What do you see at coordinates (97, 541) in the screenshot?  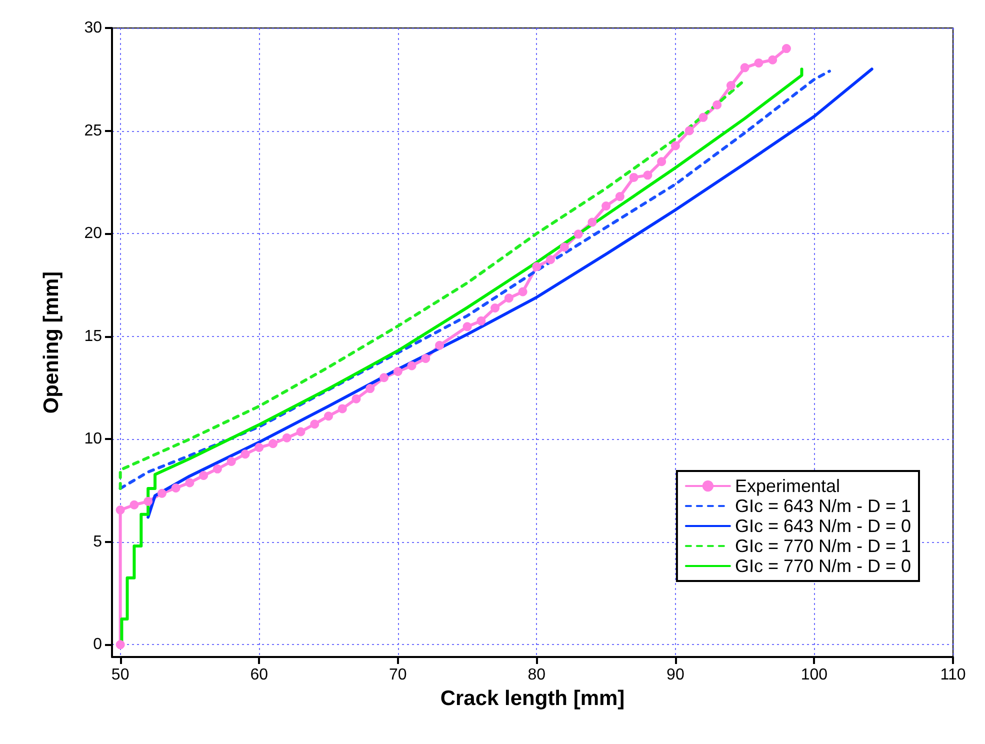 I see `y-tick-label: 5` at bounding box center [97, 541].